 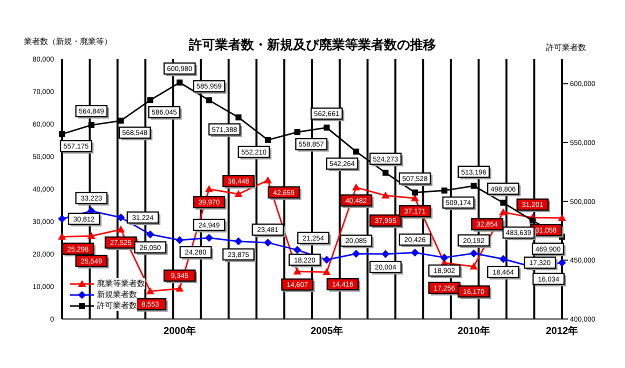 What do you see at coordinates (117, 305) in the screenshot?
I see `legend-label: 許可業者数` at bounding box center [117, 305].